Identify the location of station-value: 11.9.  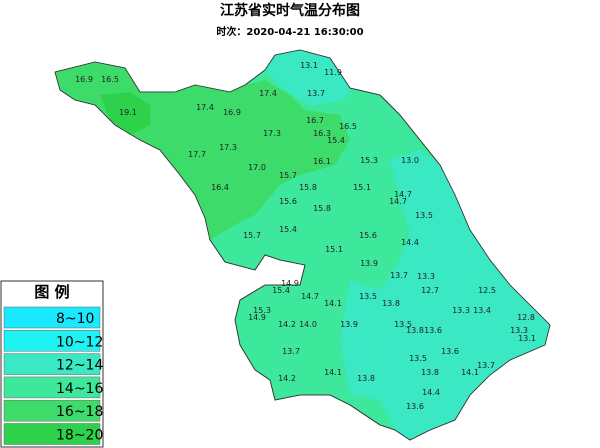
(333, 72).